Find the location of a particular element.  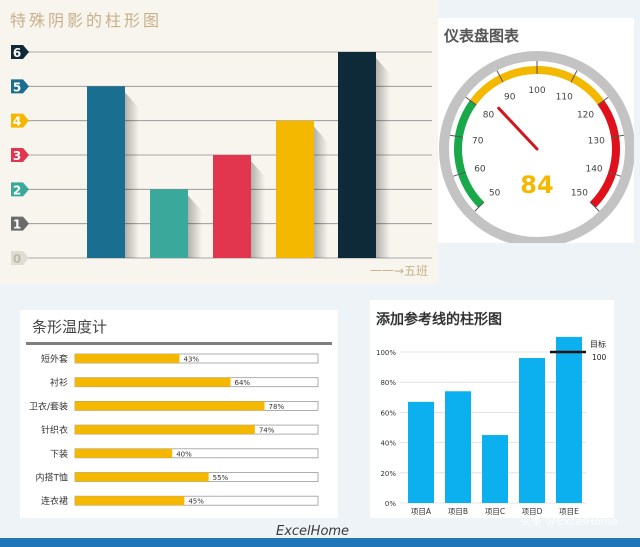

value-label: 55% is located at coordinates (221, 478).